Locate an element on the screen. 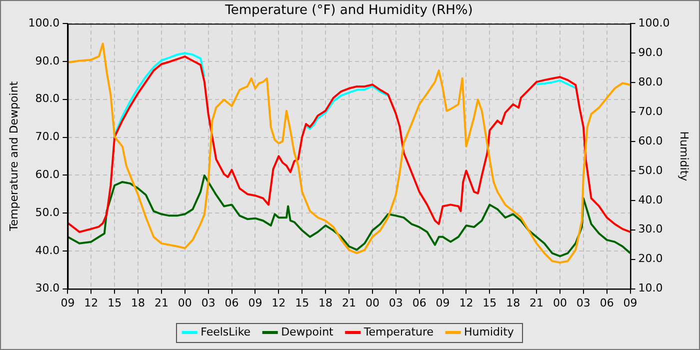 The width and height of the screenshot is (700, 350). y-tick-label: 50.0 is located at coordinates (47, 212).